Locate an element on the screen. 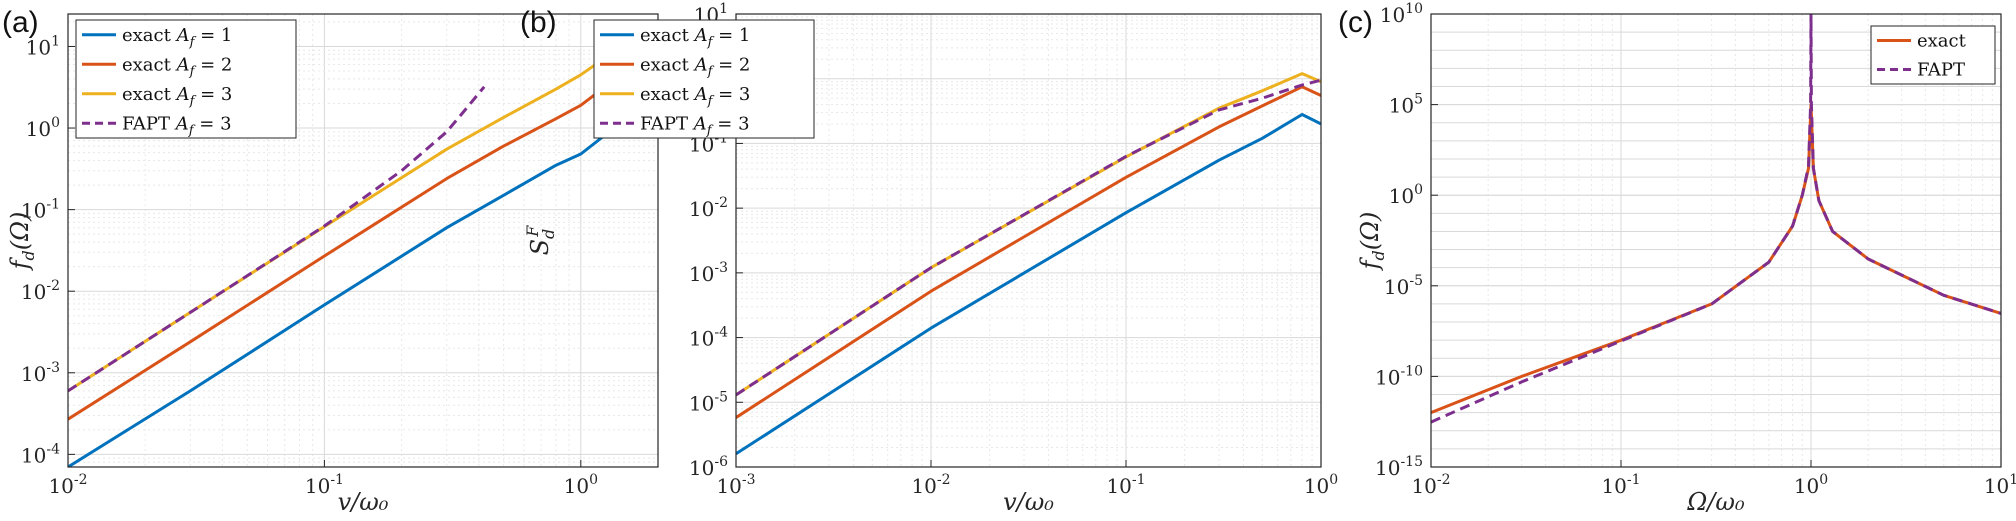  panel-label: (b) is located at coordinates (538, 22).